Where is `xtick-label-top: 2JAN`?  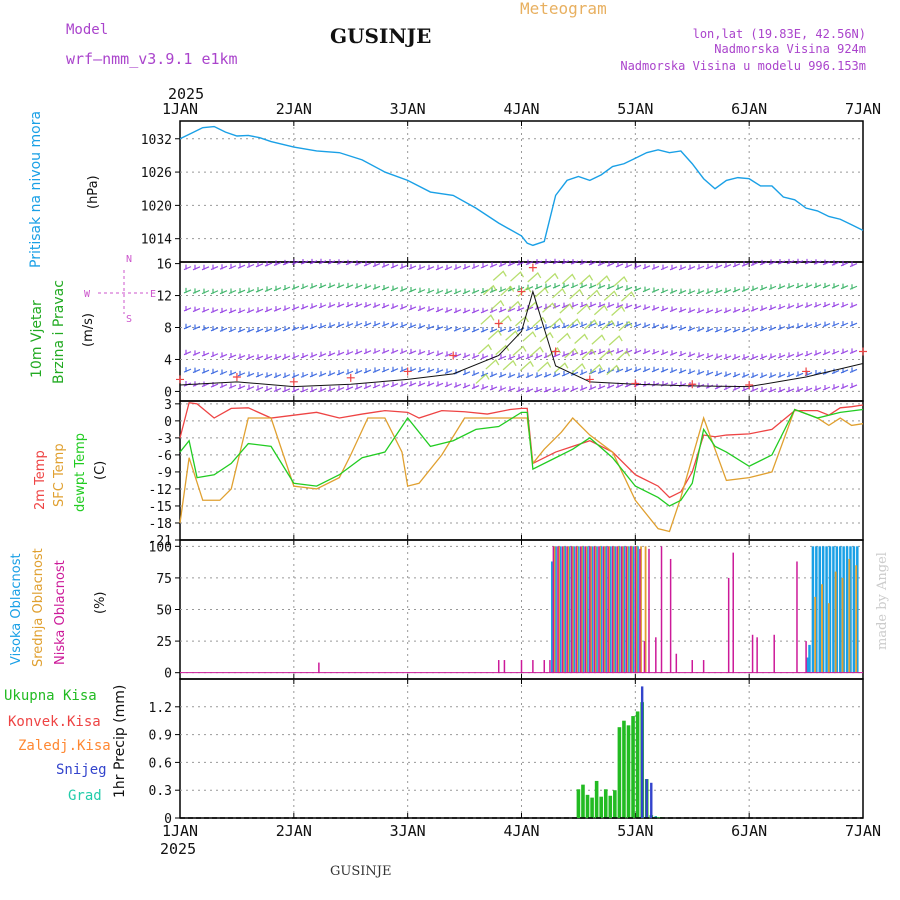
xtick-label-top: 2JAN is located at coordinates (294, 109).